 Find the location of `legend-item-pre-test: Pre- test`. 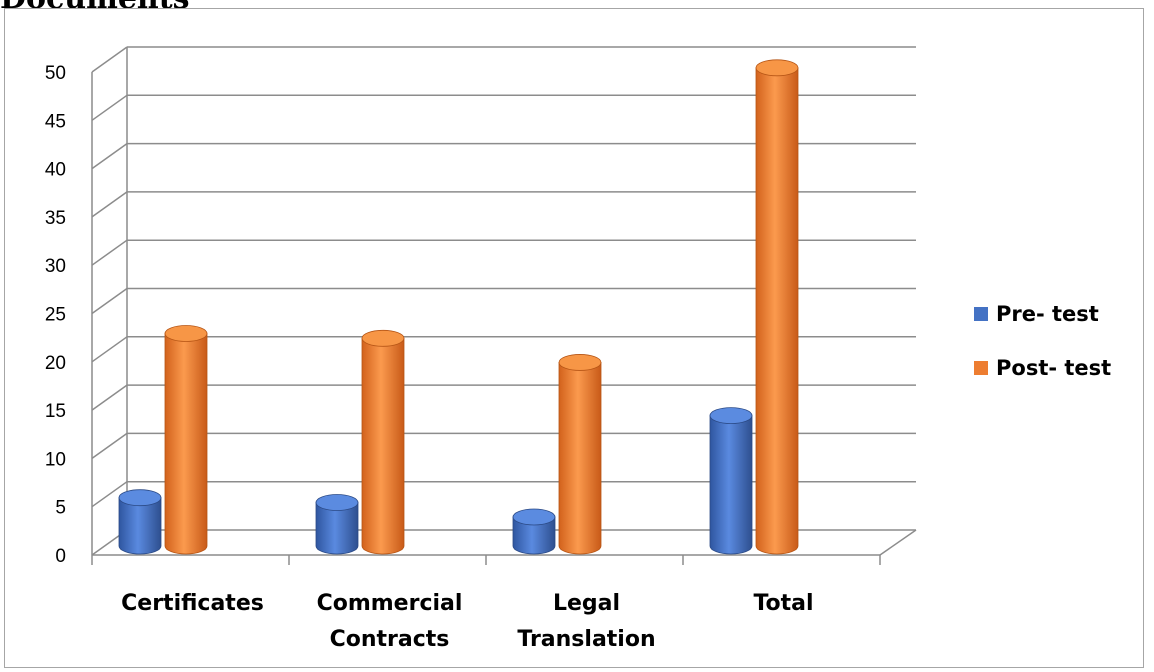

legend-item-pre-test: Pre- test is located at coordinates (1042, 314).